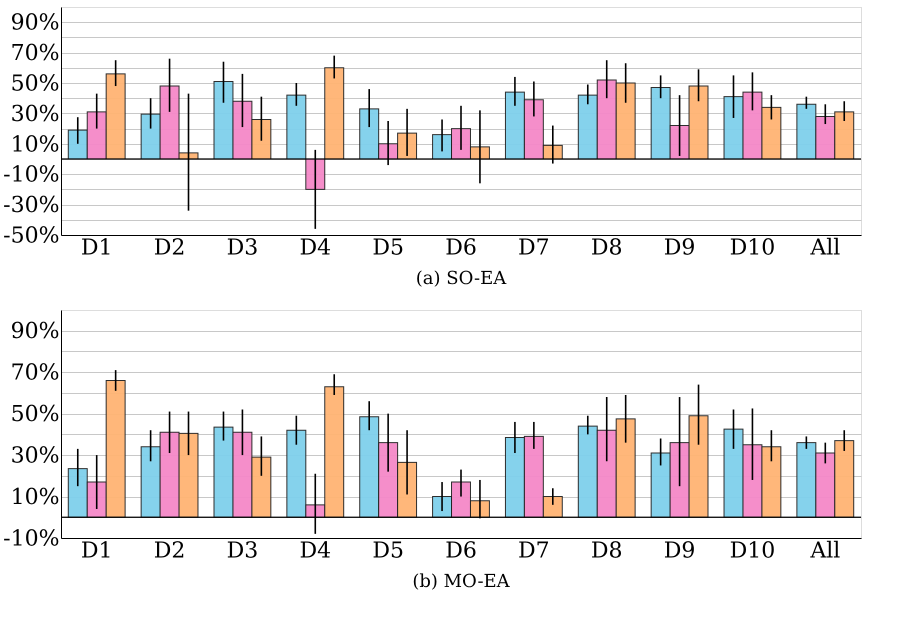 The image size is (903, 644). Describe the element at coordinates (461, 581) in the screenshot. I see `text: (b) MO-EA` at that location.